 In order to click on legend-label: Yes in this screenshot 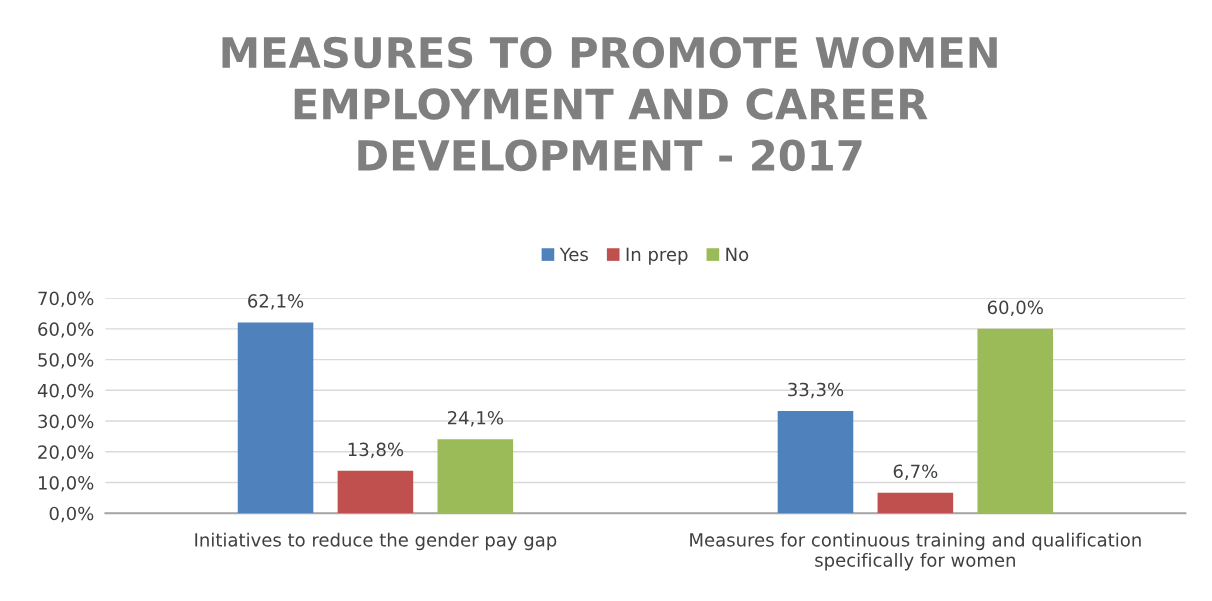, I will do `click(573, 254)`.